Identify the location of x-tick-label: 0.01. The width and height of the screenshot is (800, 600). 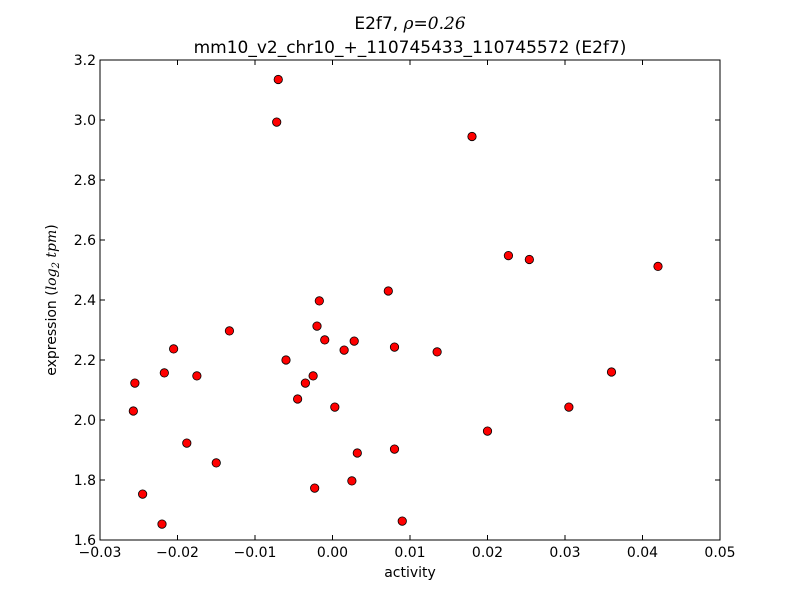
(409, 553).